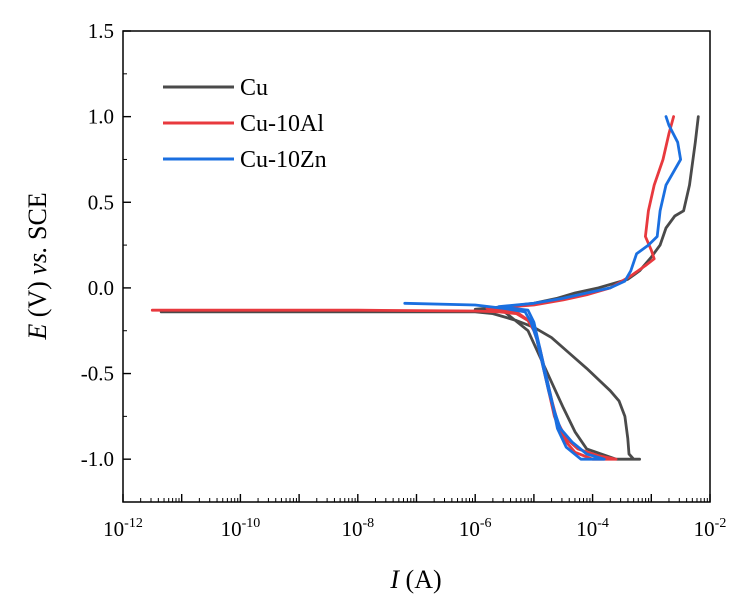 Image resolution: width=737 pixels, height=598 pixels. What do you see at coordinates (710, 528) in the screenshot?
I see `x-tick-label: 10⁻²` at bounding box center [710, 528].